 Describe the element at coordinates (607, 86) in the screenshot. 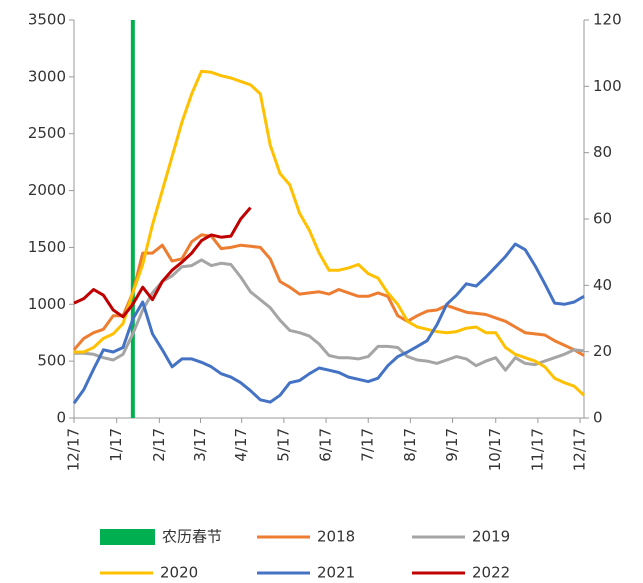

I see `y2-tick-label: 100` at that location.